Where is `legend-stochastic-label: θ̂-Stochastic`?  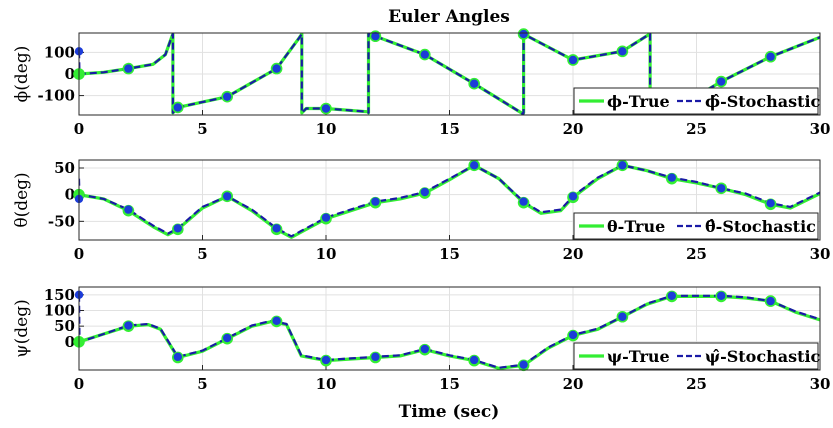 legend-stochastic-label: θ̂-Stochastic is located at coordinates (760, 226).